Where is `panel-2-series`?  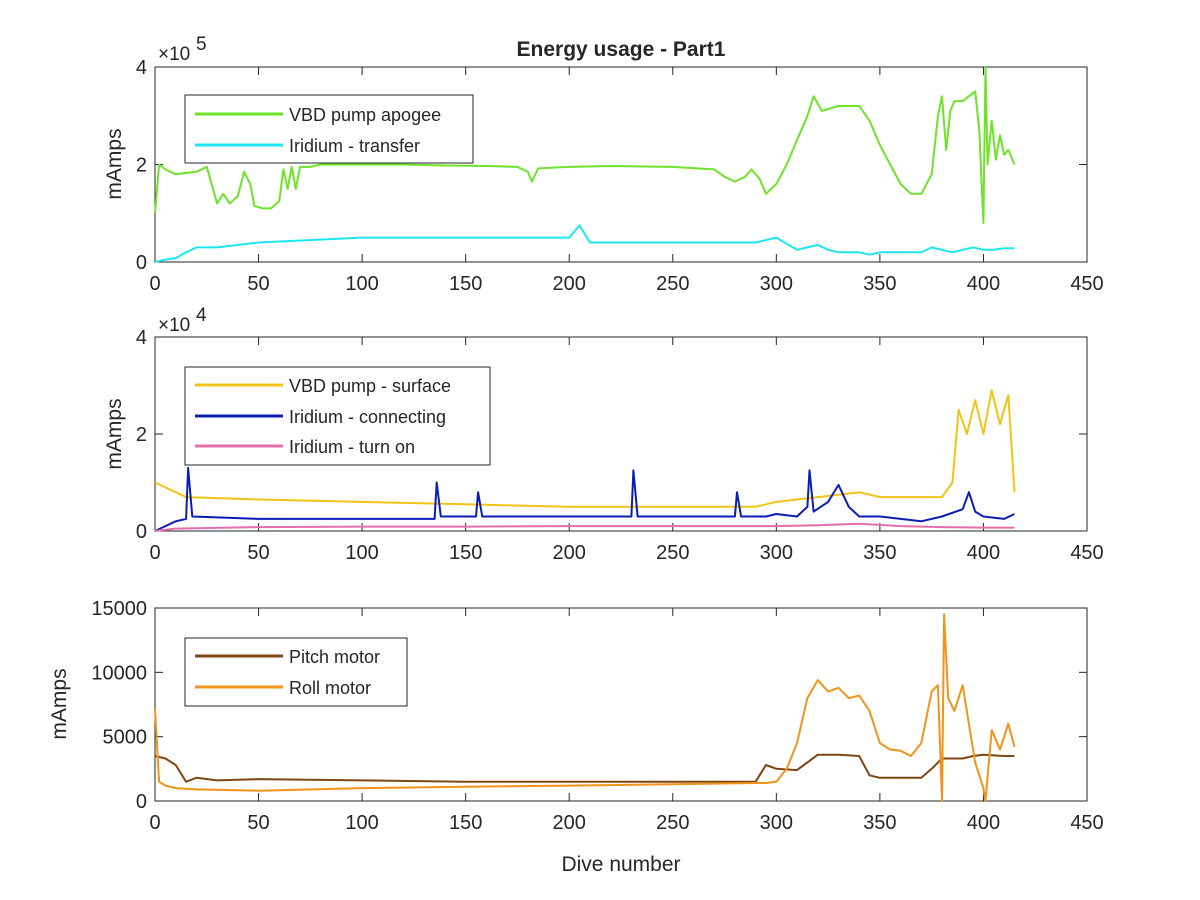 panel-2-series is located at coordinates (585, 460).